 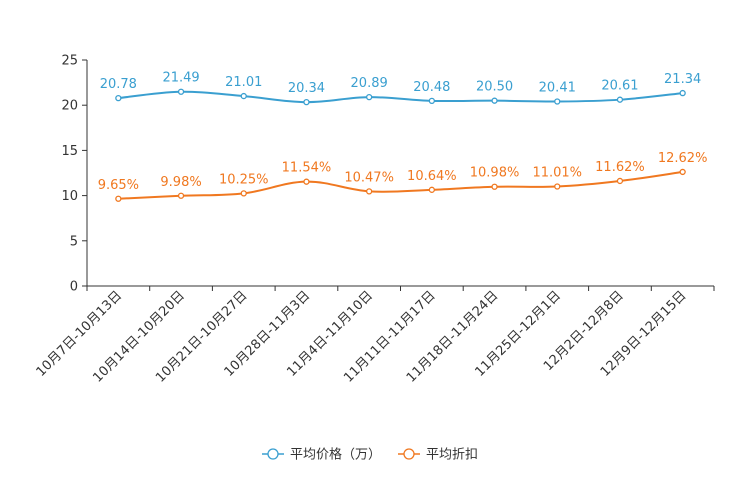 I want to click on data-label: 21.34, so click(x=682, y=79).